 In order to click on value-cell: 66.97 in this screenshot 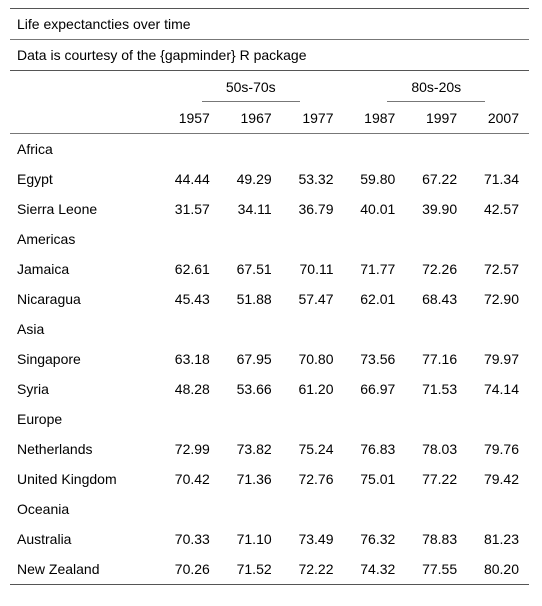, I will do `click(378, 389)`.